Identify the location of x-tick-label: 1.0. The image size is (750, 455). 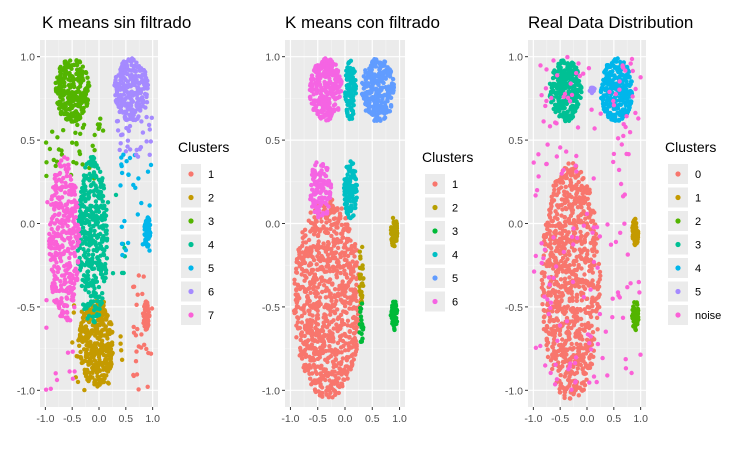
(399, 419).